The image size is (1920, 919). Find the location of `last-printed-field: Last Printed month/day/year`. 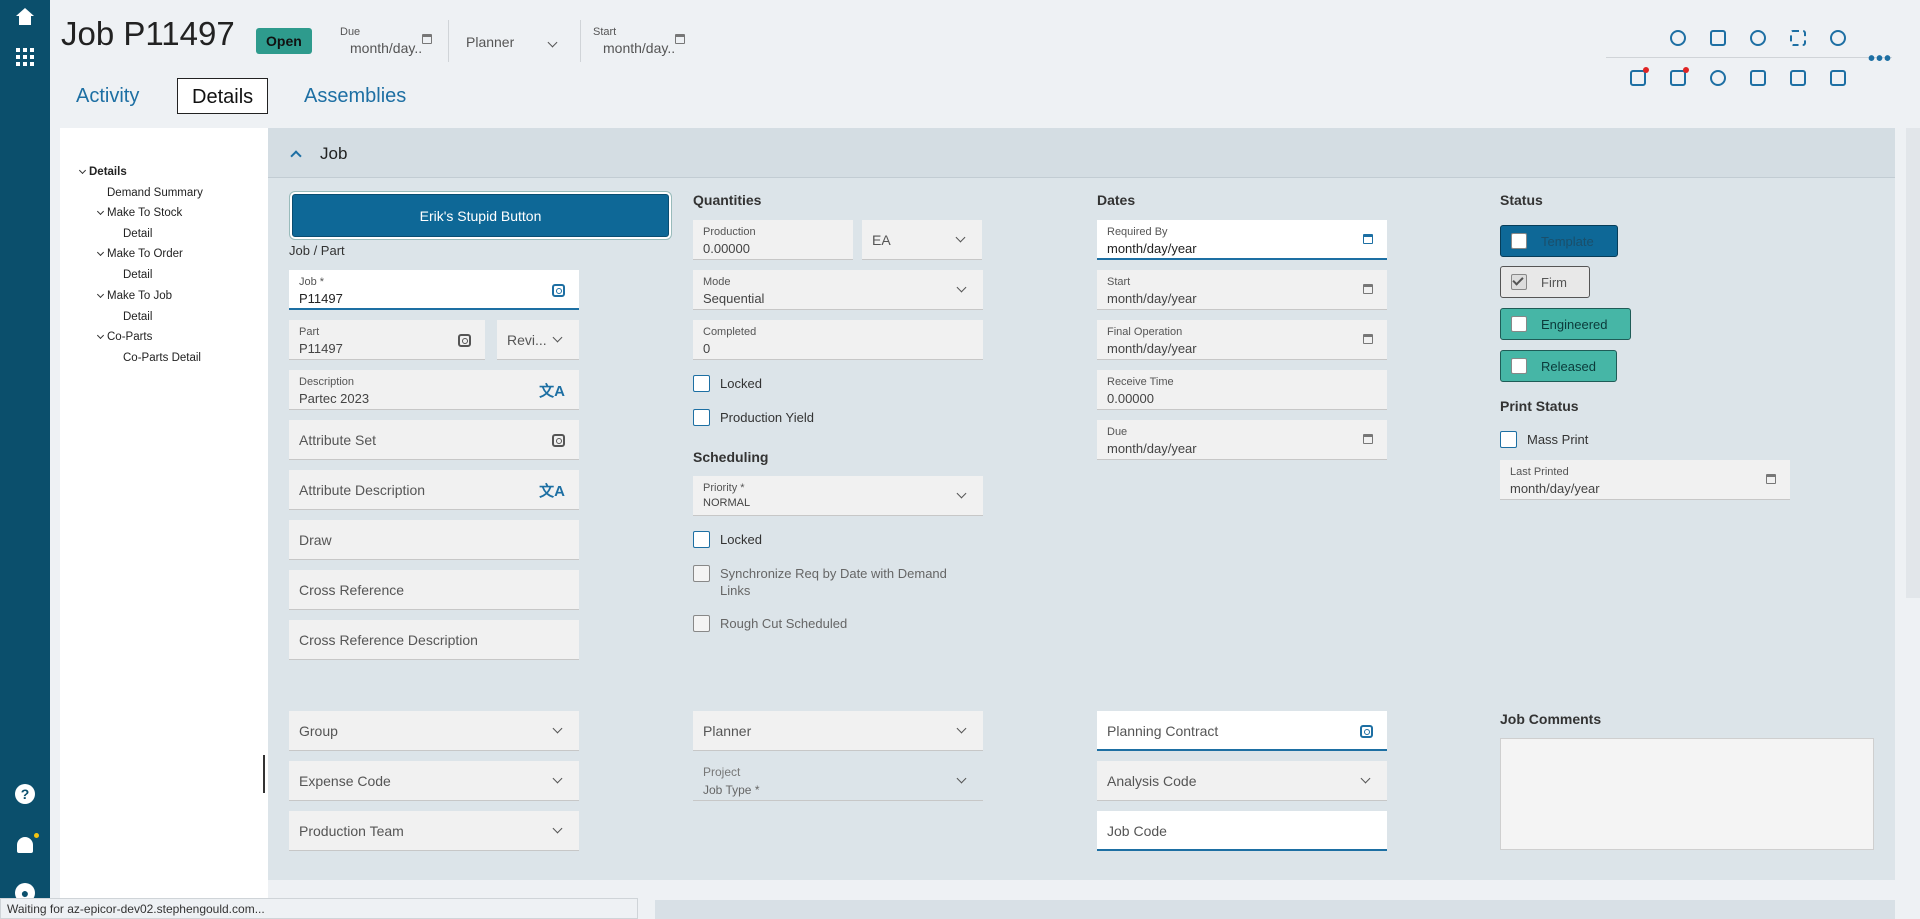

last-printed-field: Last Printed month/day/year is located at coordinates (1645, 480).